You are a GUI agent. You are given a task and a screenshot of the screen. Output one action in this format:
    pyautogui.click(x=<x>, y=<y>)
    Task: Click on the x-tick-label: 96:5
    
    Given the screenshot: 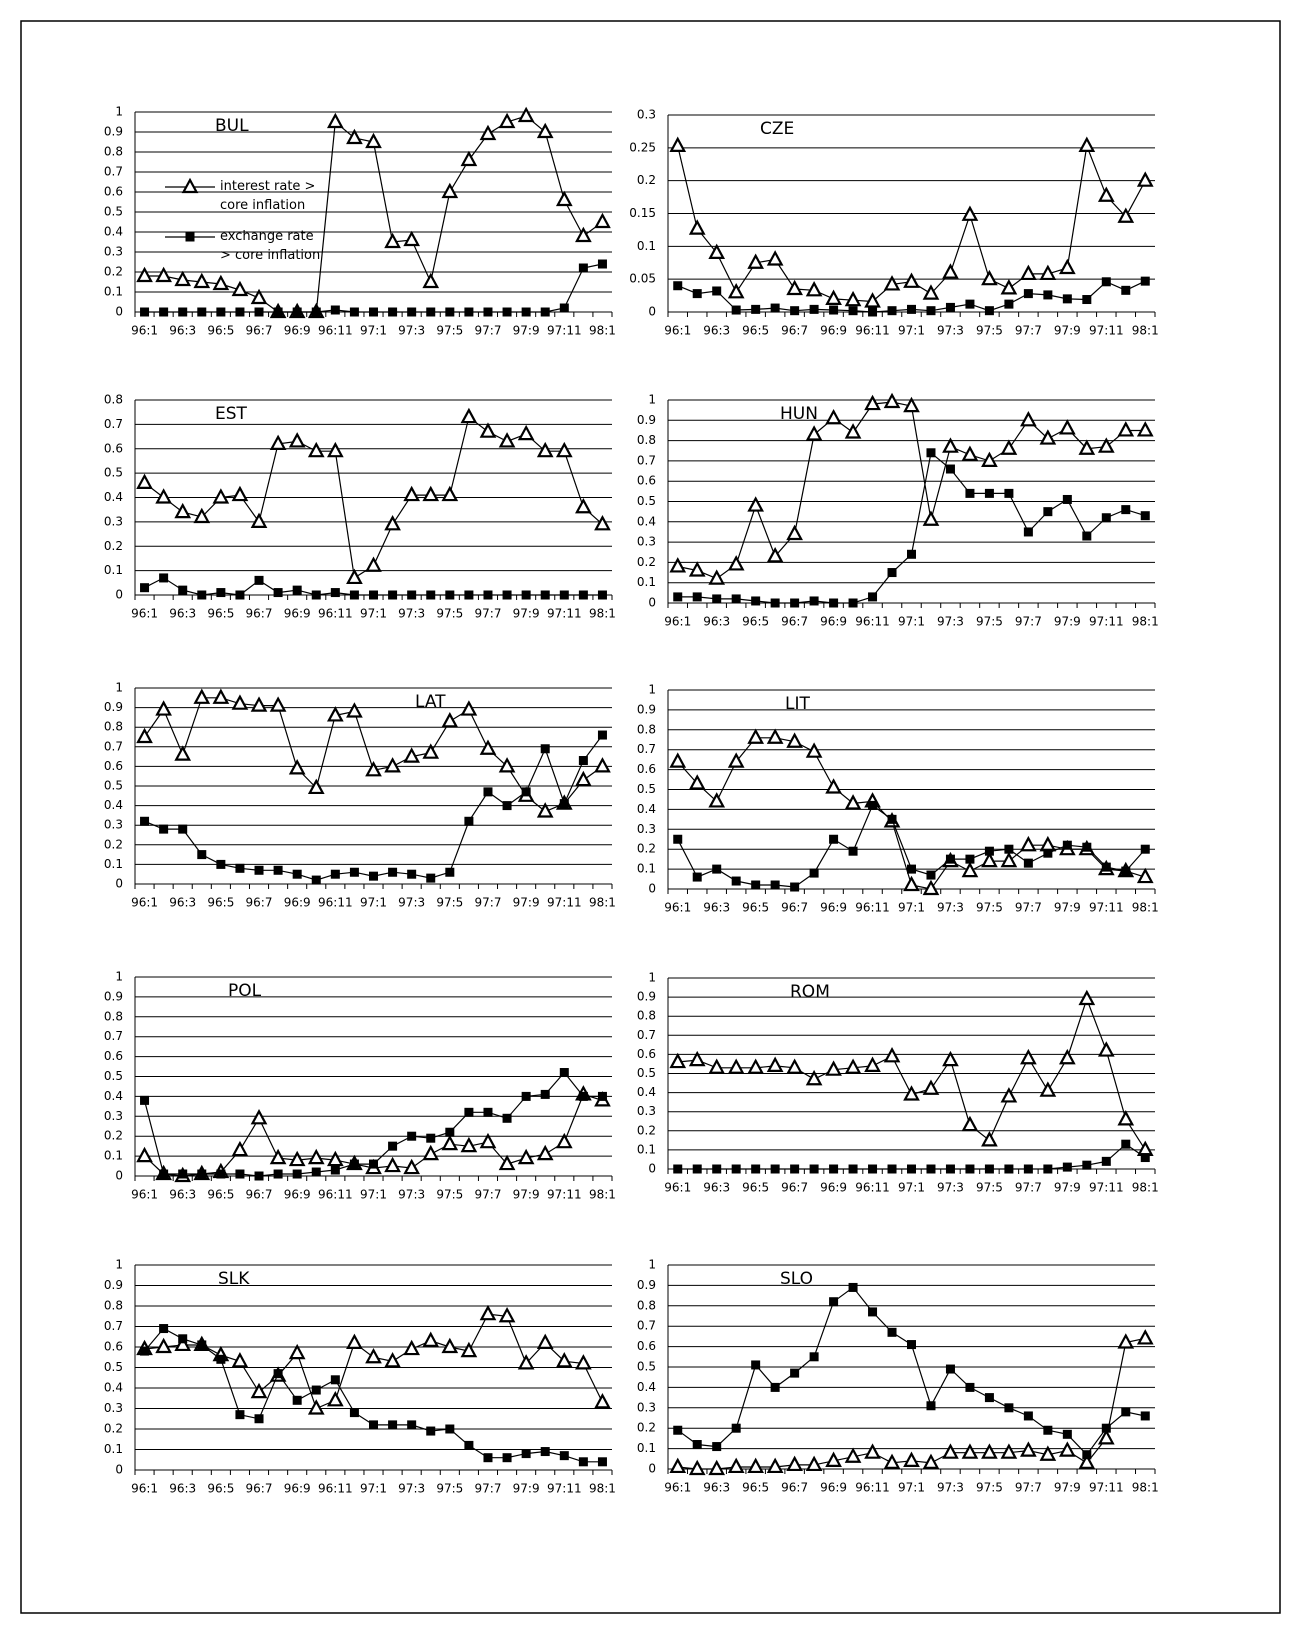 What is the action you would take?
    pyautogui.click(x=755, y=908)
    